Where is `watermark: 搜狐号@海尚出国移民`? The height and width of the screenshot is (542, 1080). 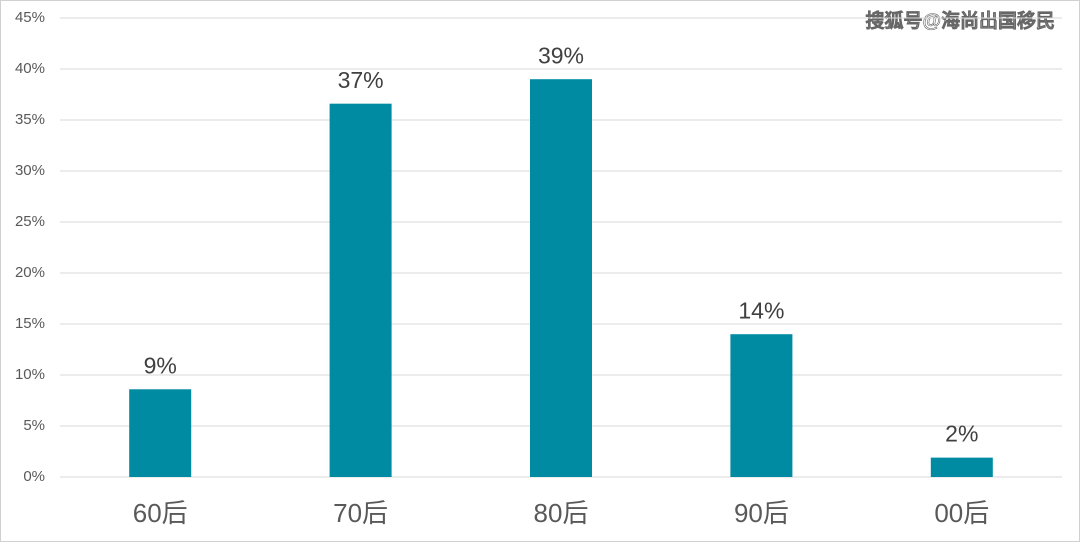
watermark: 搜狐号@海尚出国移民 is located at coordinates (960, 20).